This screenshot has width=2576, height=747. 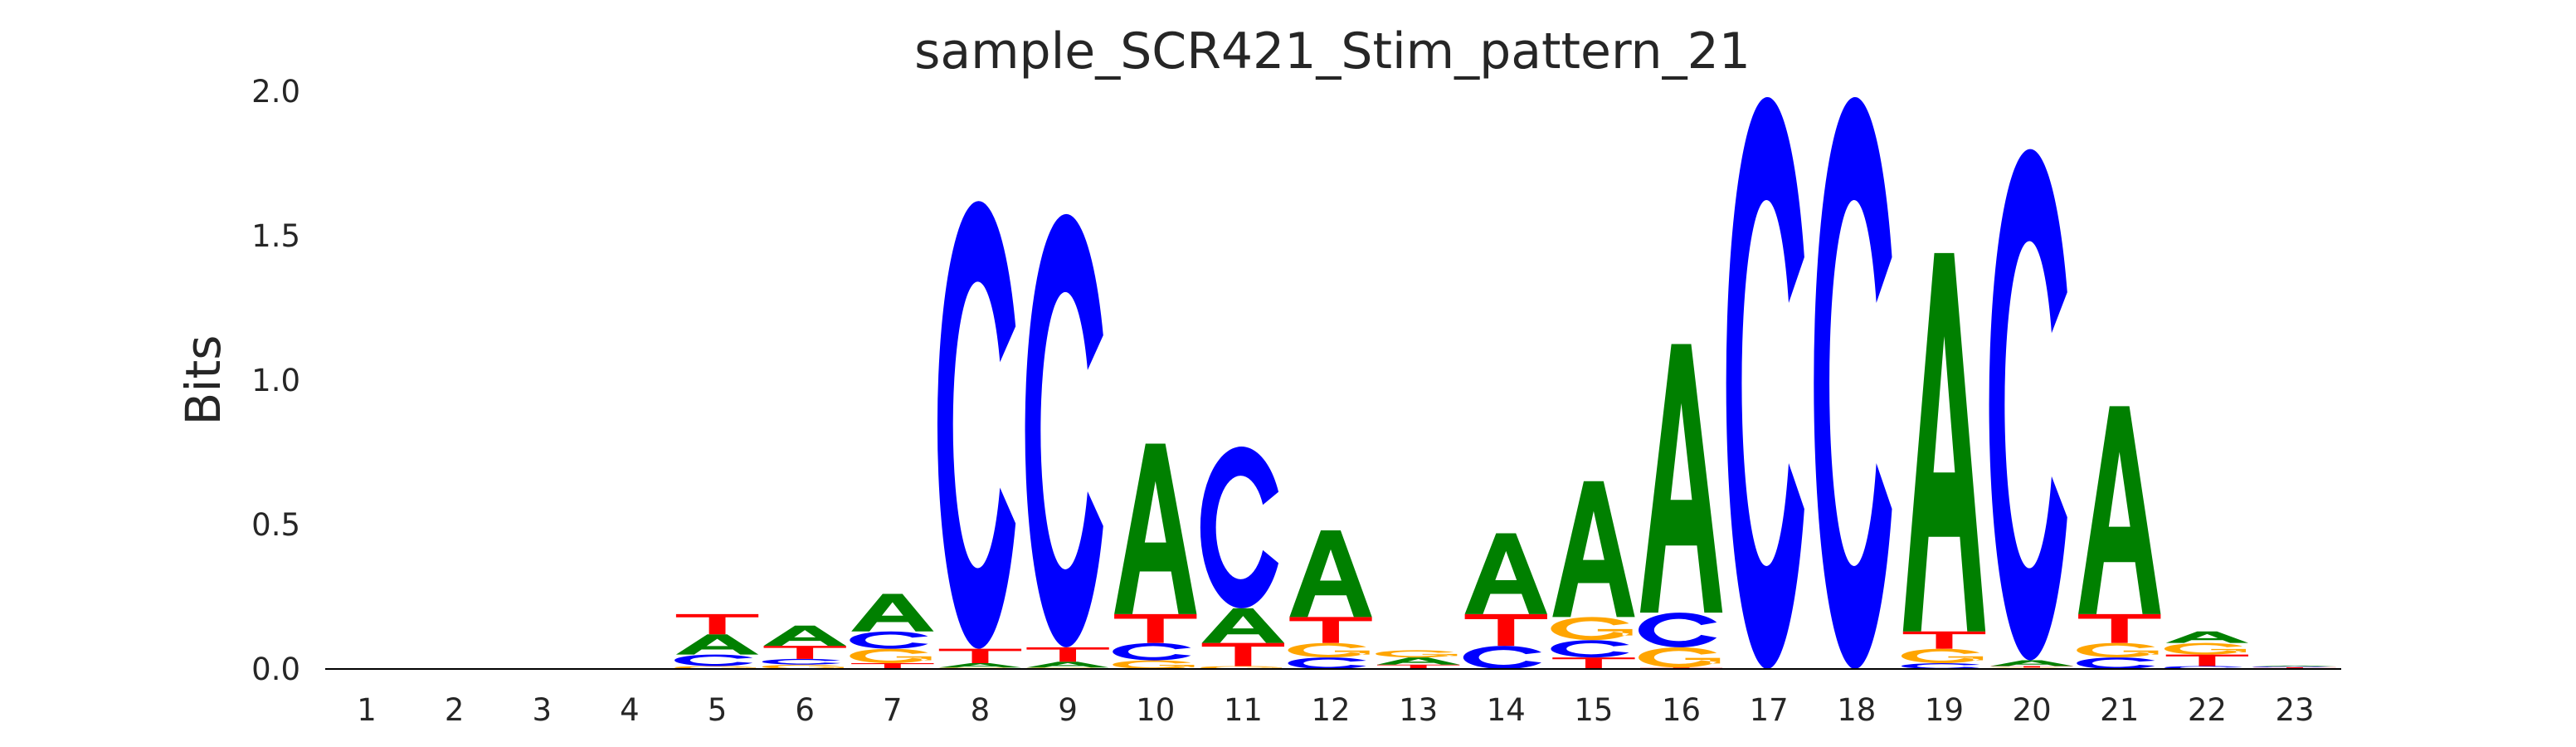 What do you see at coordinates (893, 710) in the screenshot?
I see `x-tick-label: 7` at bounding box center [893, 710].